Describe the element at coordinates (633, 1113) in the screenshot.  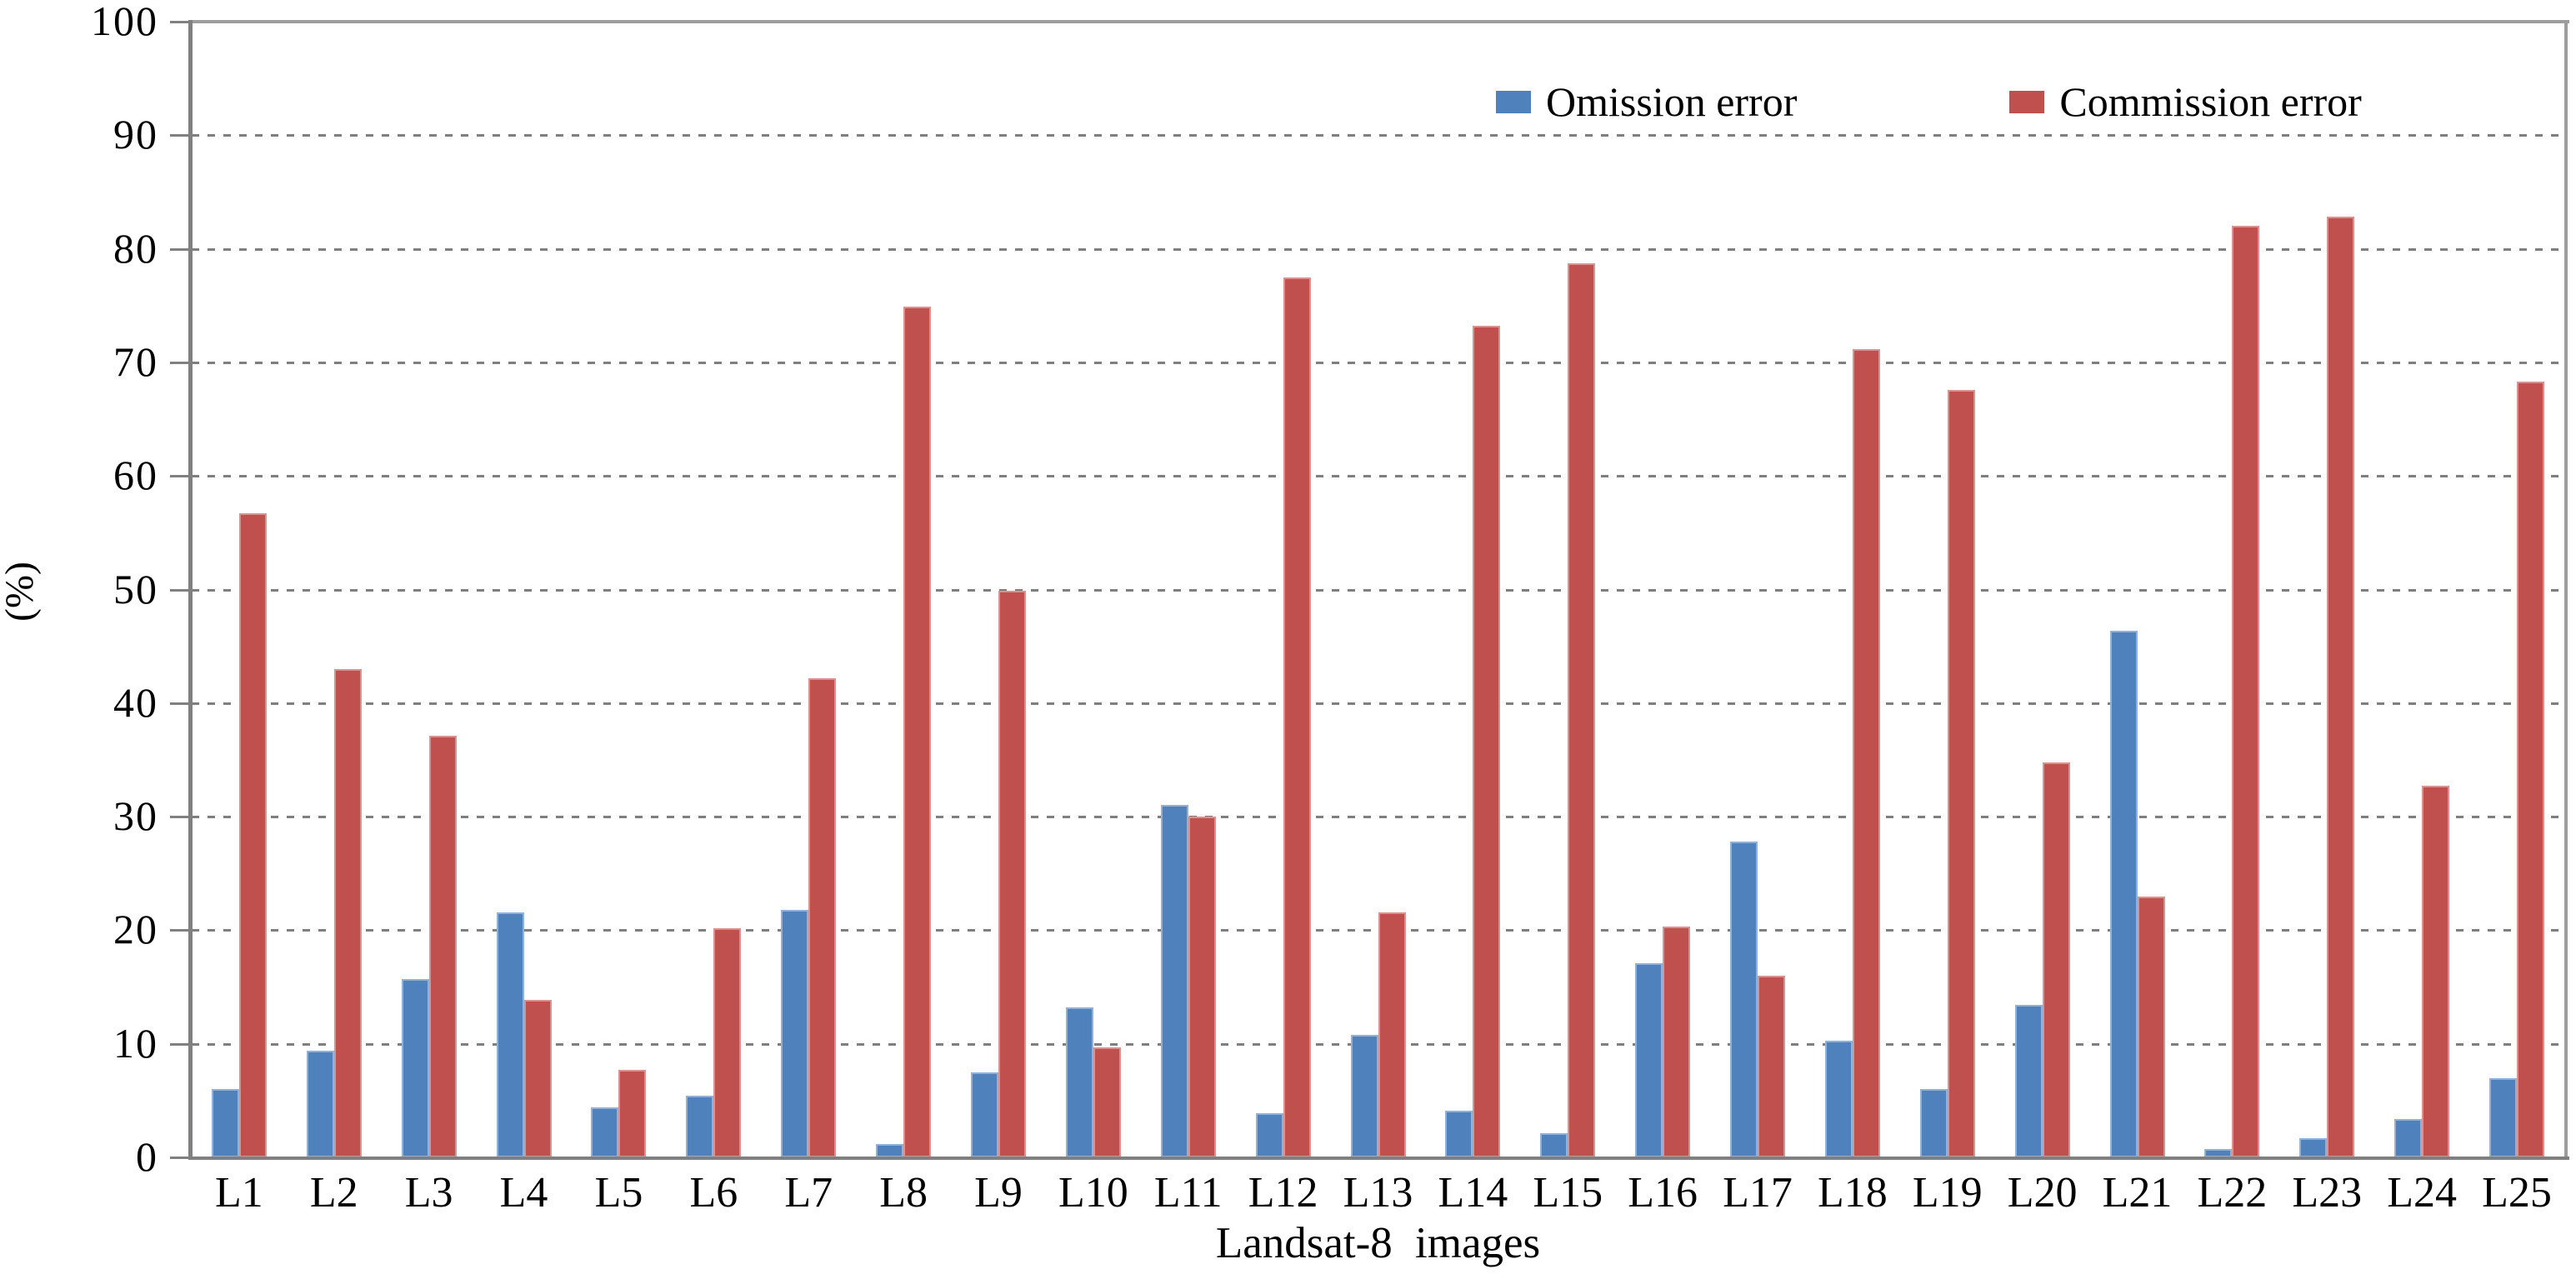
I see `bar-commission-L5` at that location.